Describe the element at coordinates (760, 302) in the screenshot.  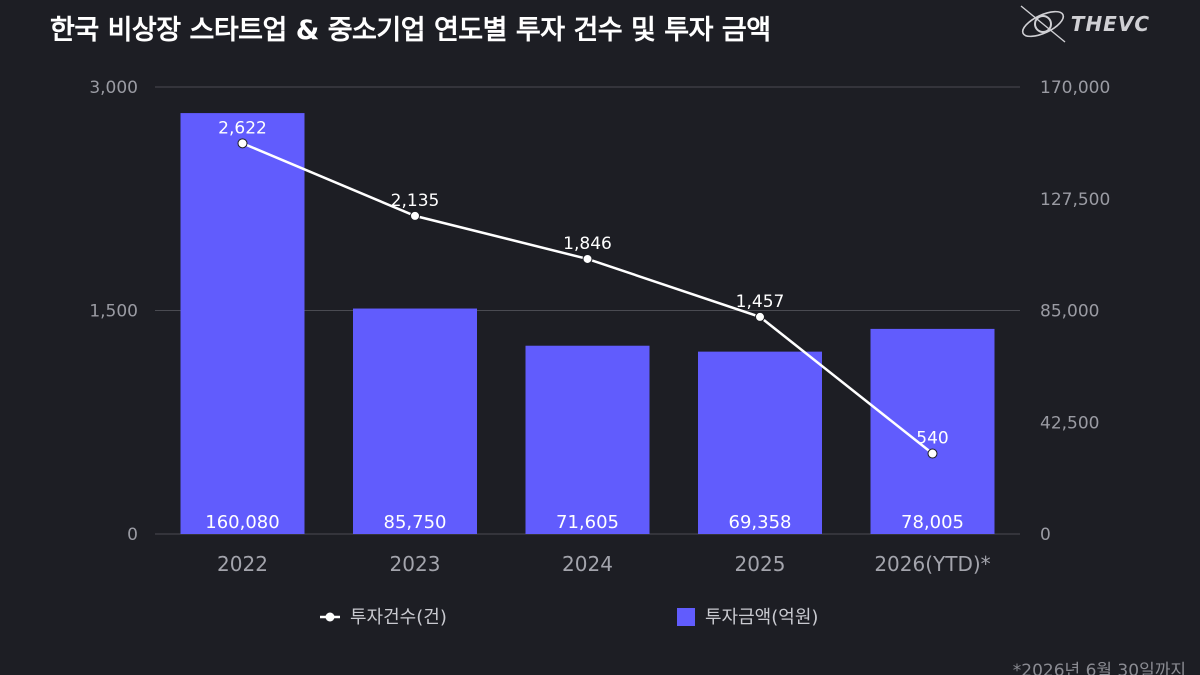
I see `line-value-label: 1,457` at that location.